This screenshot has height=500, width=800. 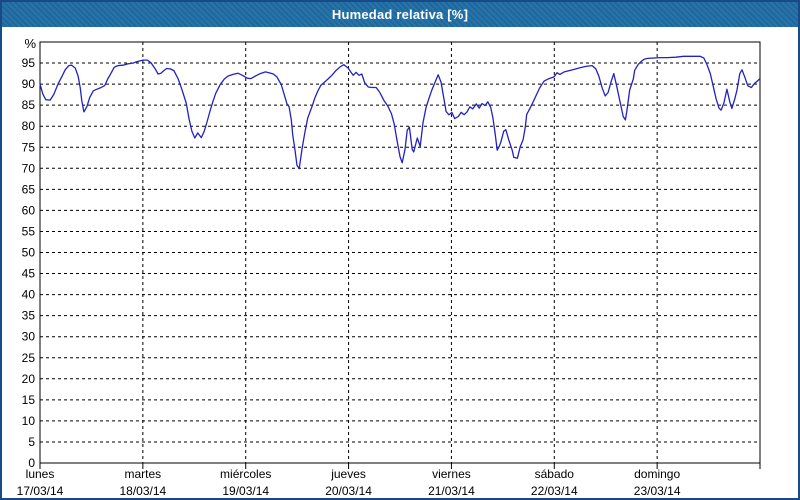 What do you see at coordinates (29, 421) in the screenshot?
I see `y-tick-label: 10` at bounding box center [29, 421].